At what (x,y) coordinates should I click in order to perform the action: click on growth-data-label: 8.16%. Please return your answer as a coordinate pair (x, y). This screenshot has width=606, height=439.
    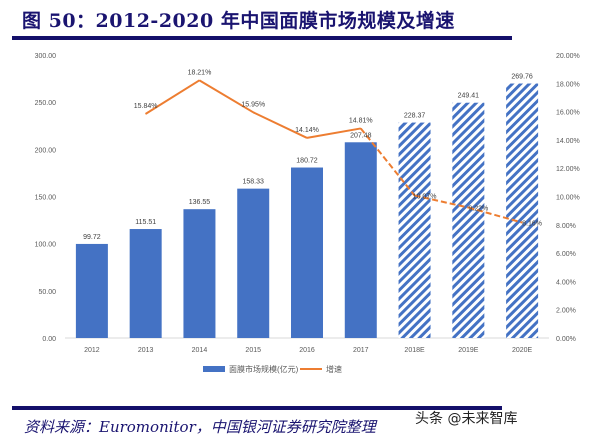
    Looking at the image, I should click on (532, 224).